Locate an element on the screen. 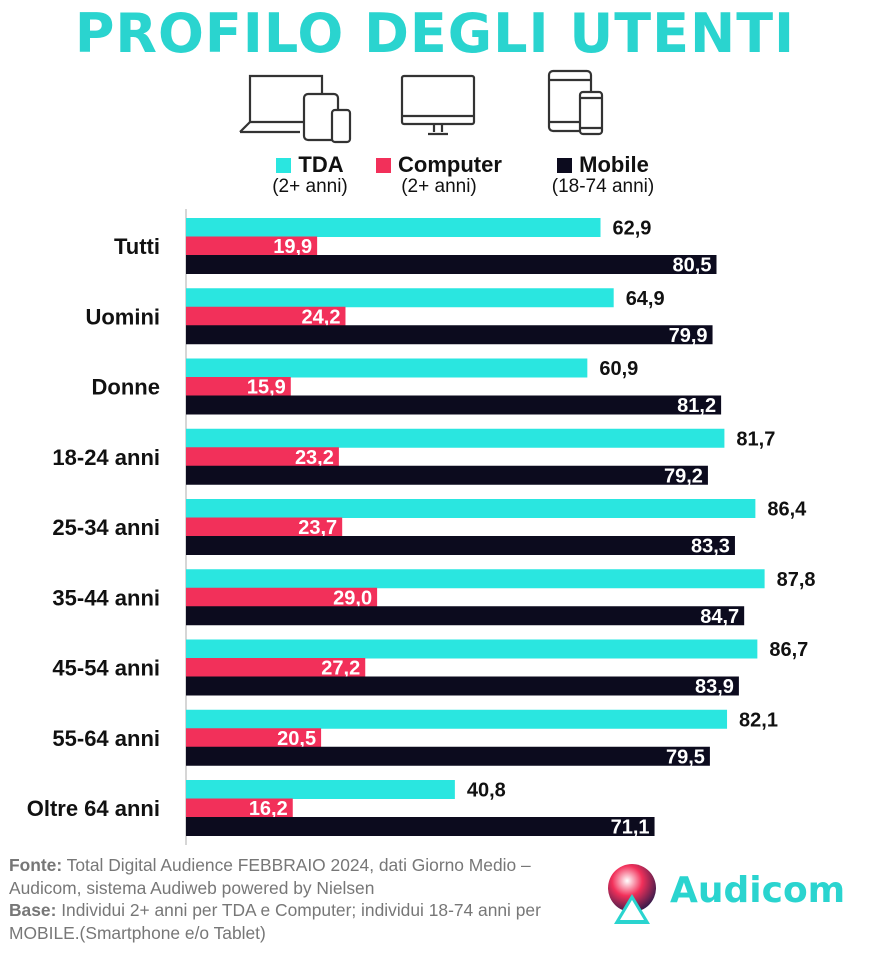 This screenshot has width=870, height=960. category-label: 35-44 anni is located at coordinates (106, 597).